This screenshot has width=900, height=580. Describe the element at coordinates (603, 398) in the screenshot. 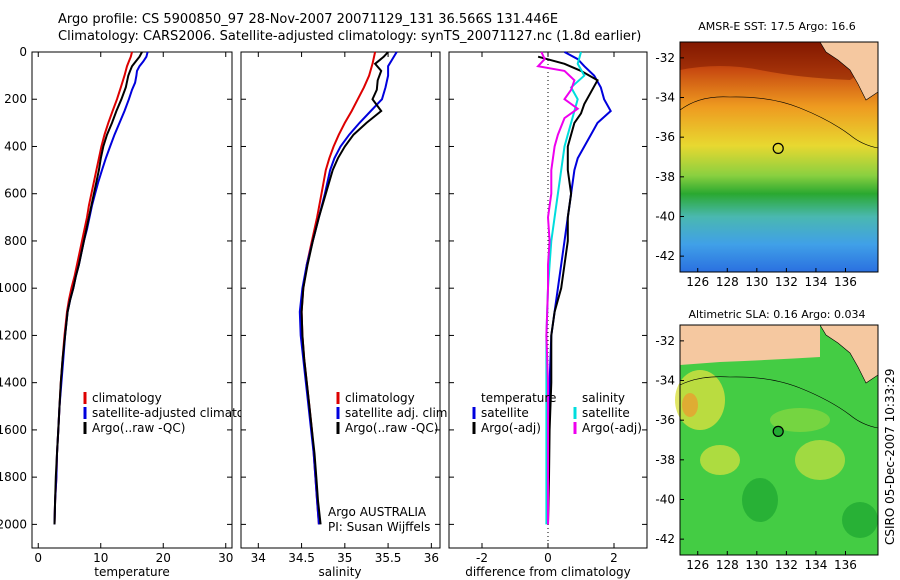

I see `legend-header-salinity: salinity` at that location.